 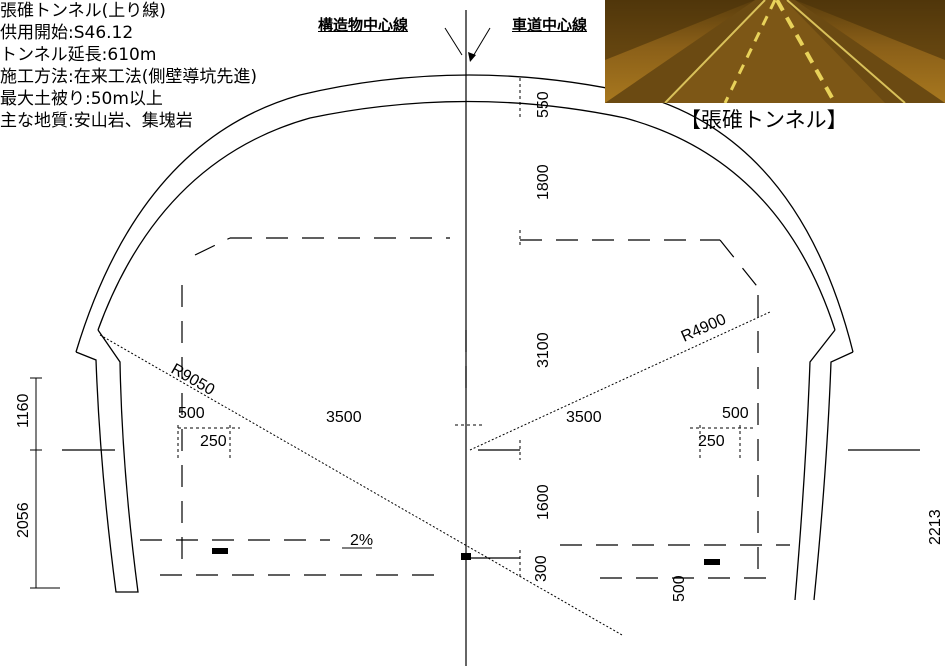 I want to click on dim-2213: 2213, so click(x=935, y=527).